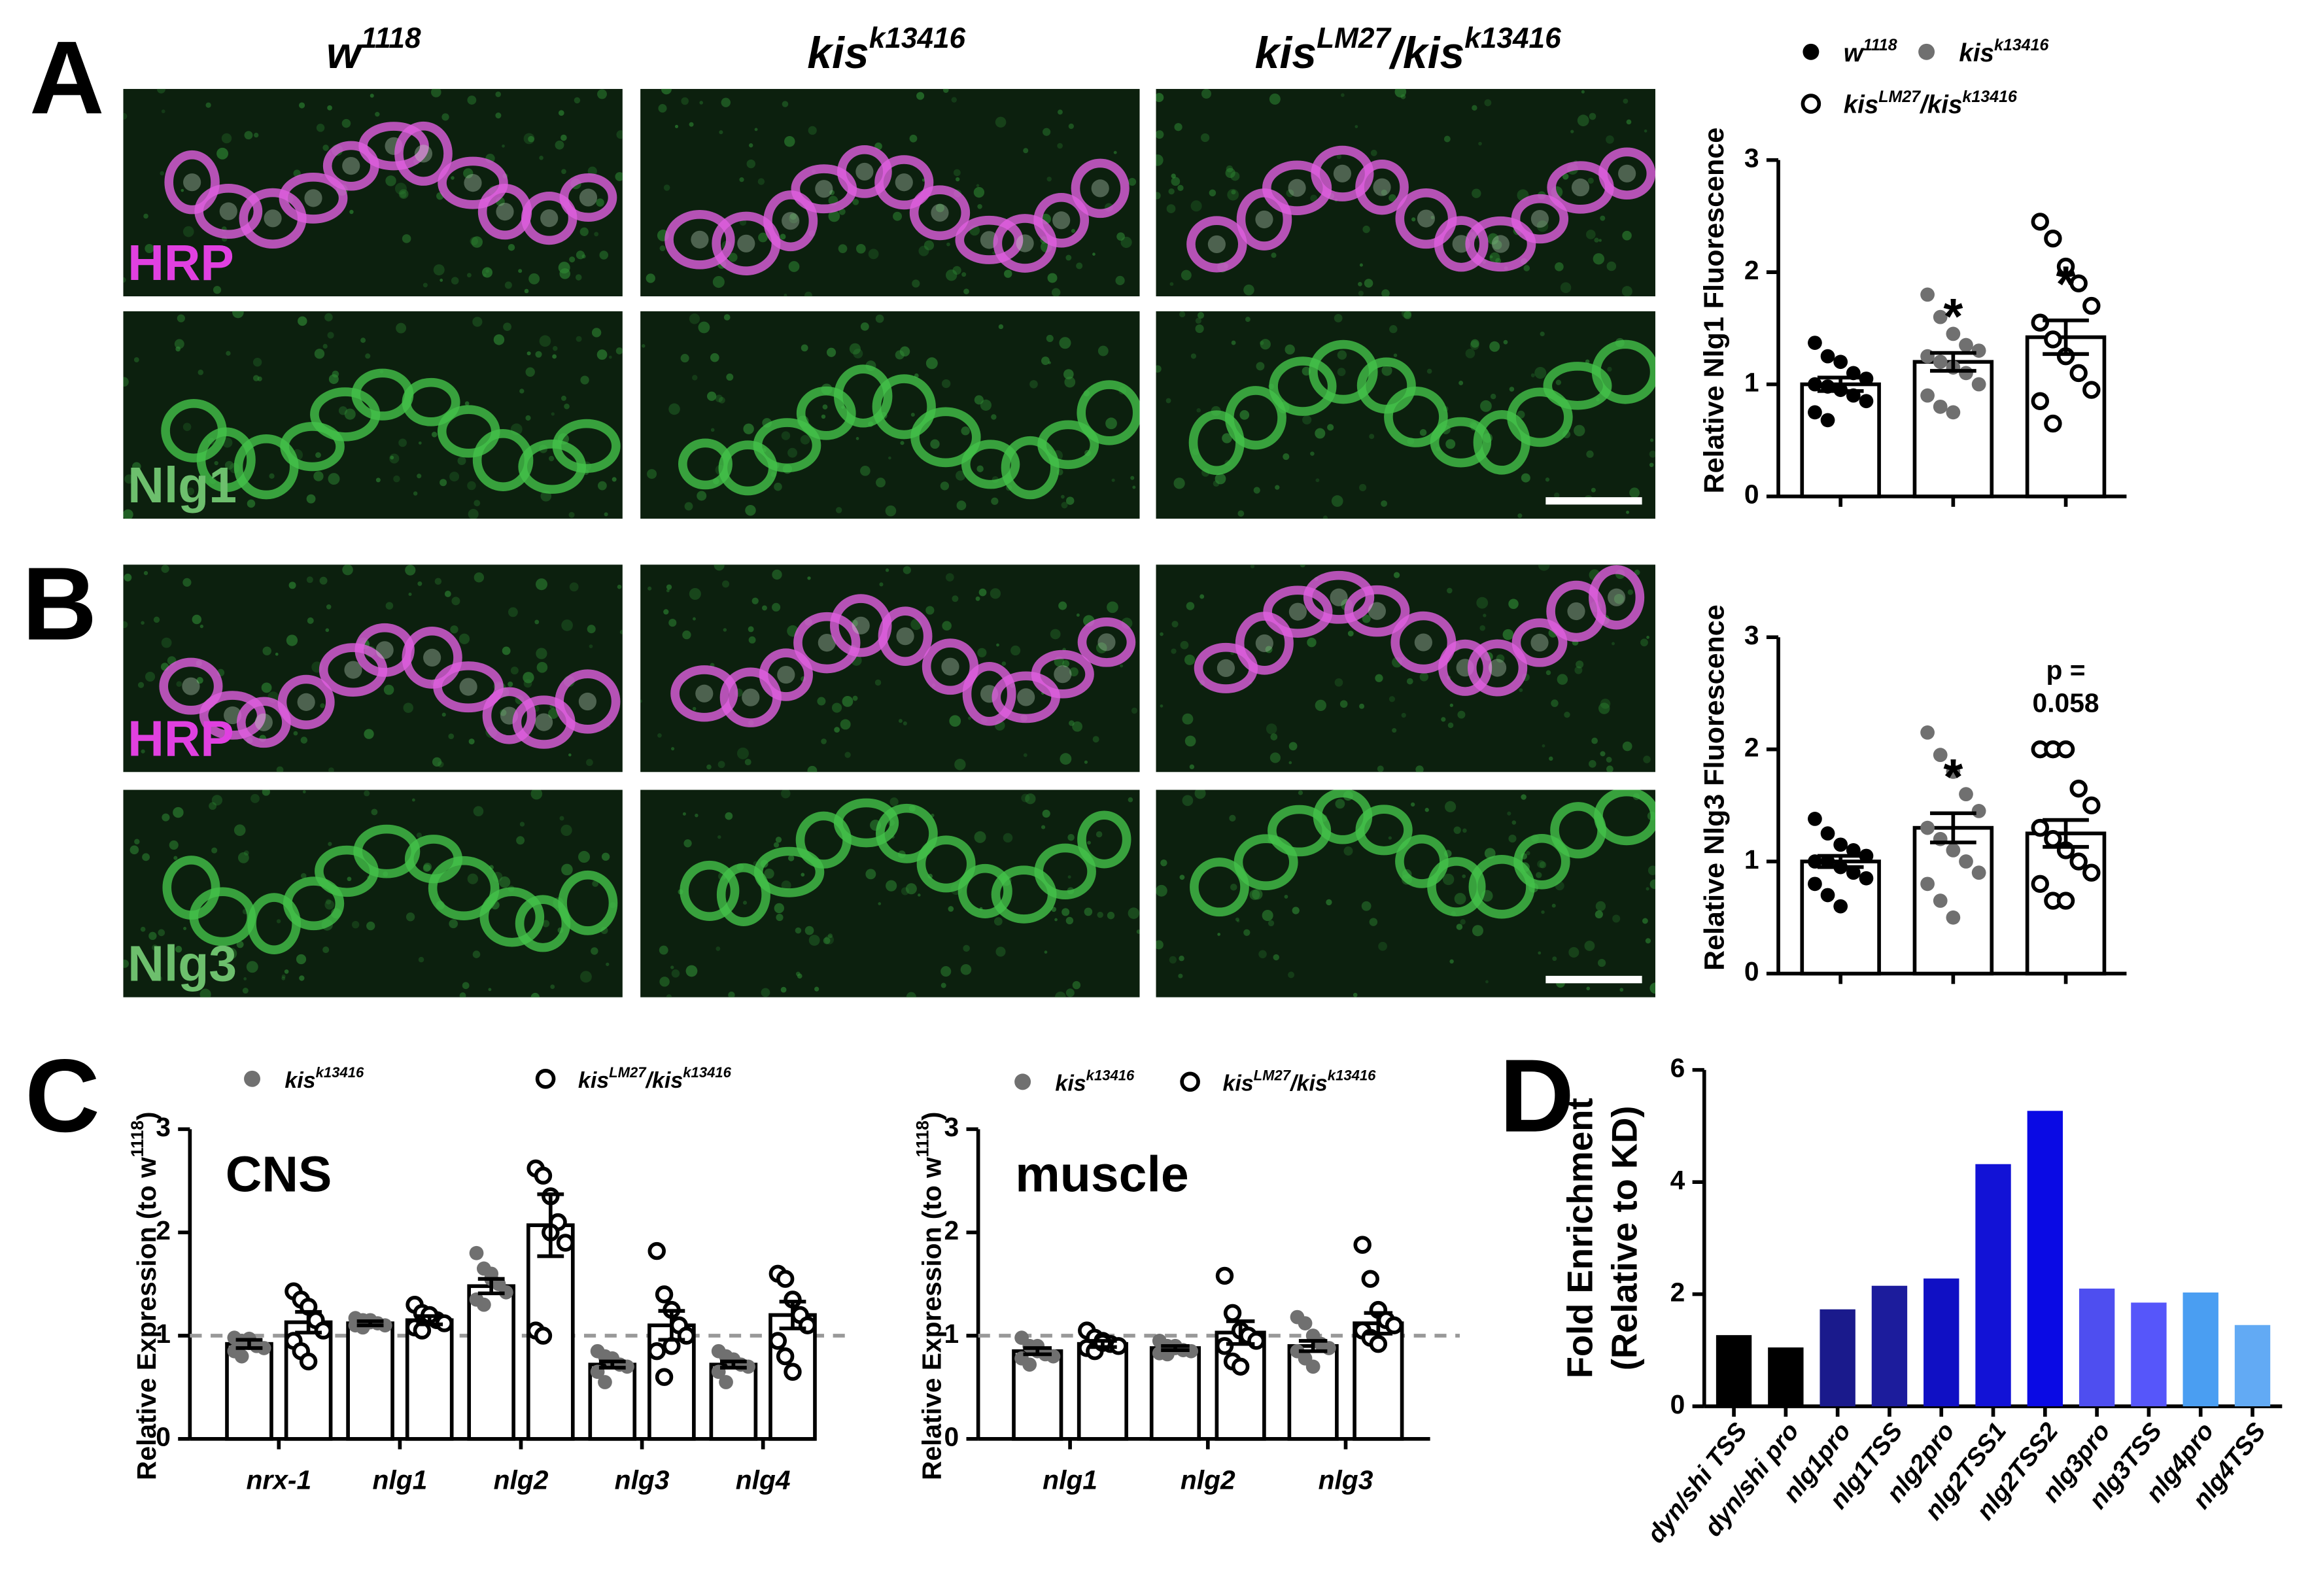 The width and height of the screenshot is (2312, 1596). What do you see at coordinates (890, 192) in the screenshot?
I see `micrograph-content` at bounding box center [890, 192].